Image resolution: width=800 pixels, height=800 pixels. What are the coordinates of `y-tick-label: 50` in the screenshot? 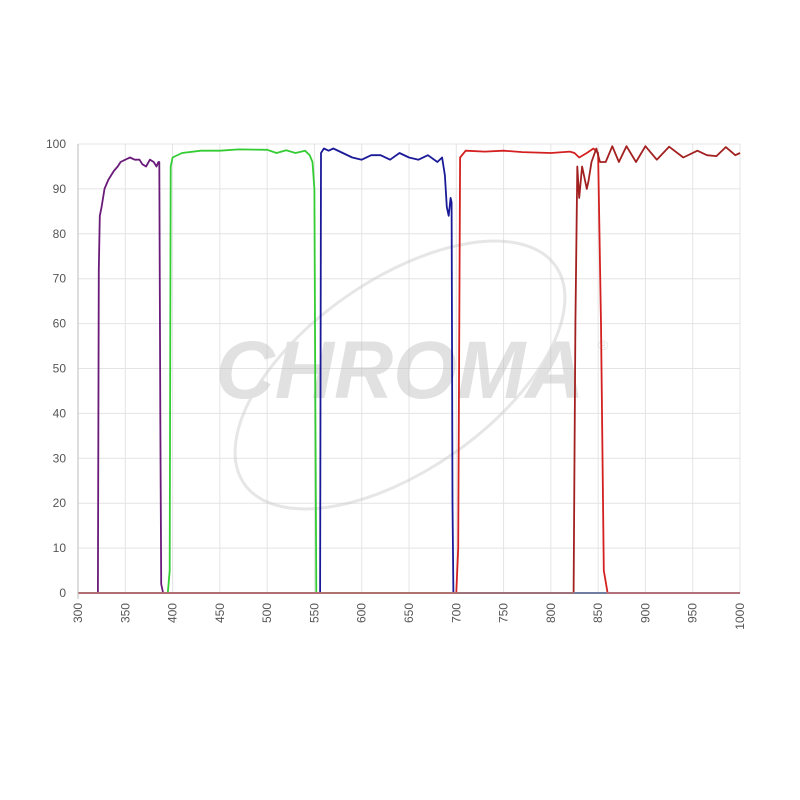 It's located at (60, 369).